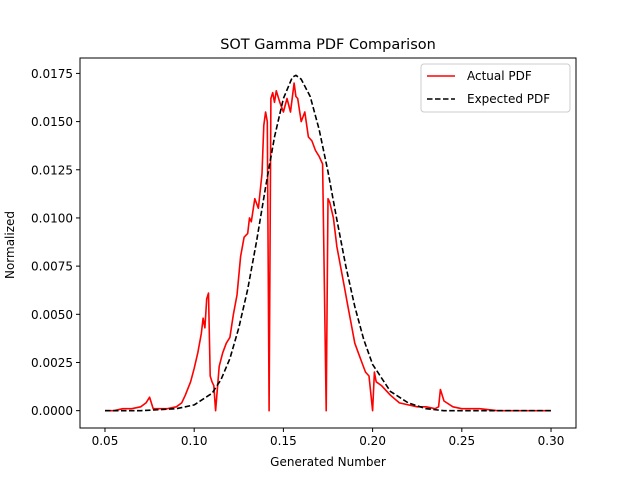 The width and height of the screenshot is (640, 484). What do you see at coordinates (499, 76) in the screenshot?
I see `legend-label-actual: Actual PDF` at bounding box center [499, 76].